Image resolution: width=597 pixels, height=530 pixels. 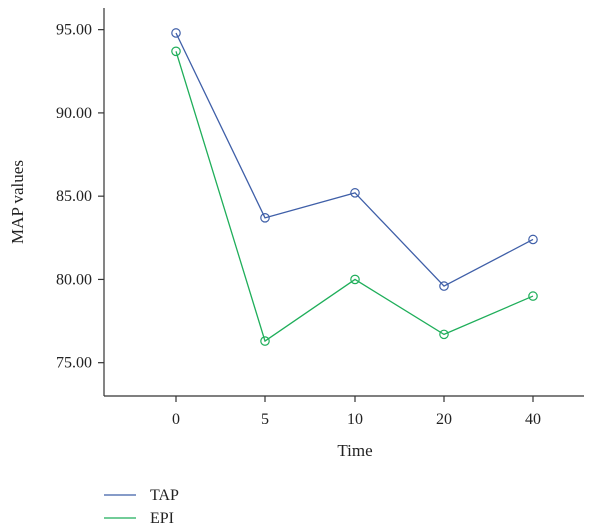 I want to click on legend-label-tap: TAP, so click(x=164, y=495).